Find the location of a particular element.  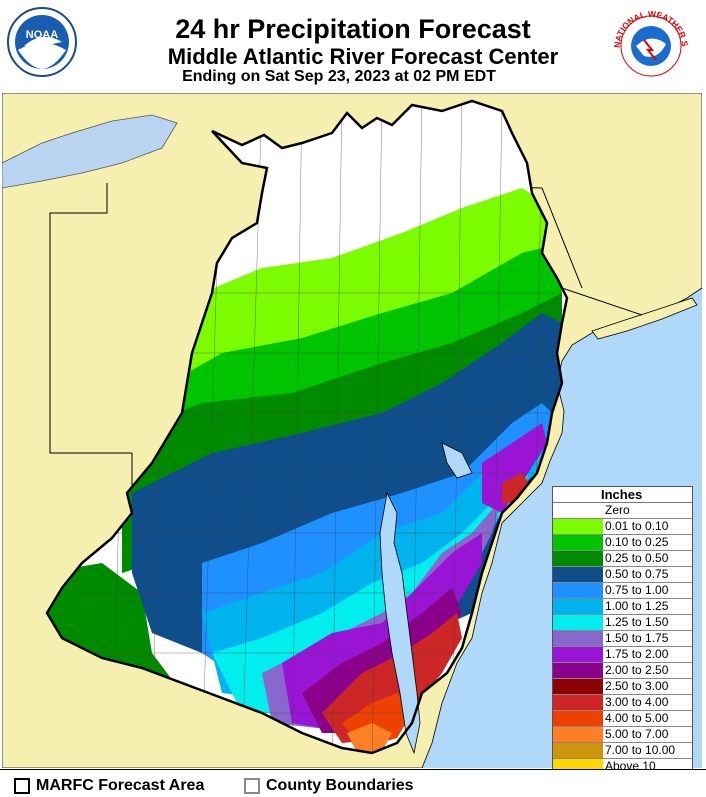

legend-label: 2.50 to 3.00 is located at coordinates (637, 686).